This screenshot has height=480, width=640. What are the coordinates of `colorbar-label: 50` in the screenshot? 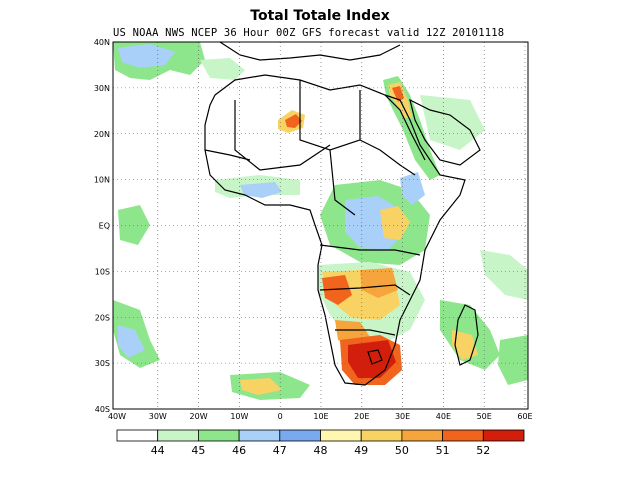 It's located at (402, 450).